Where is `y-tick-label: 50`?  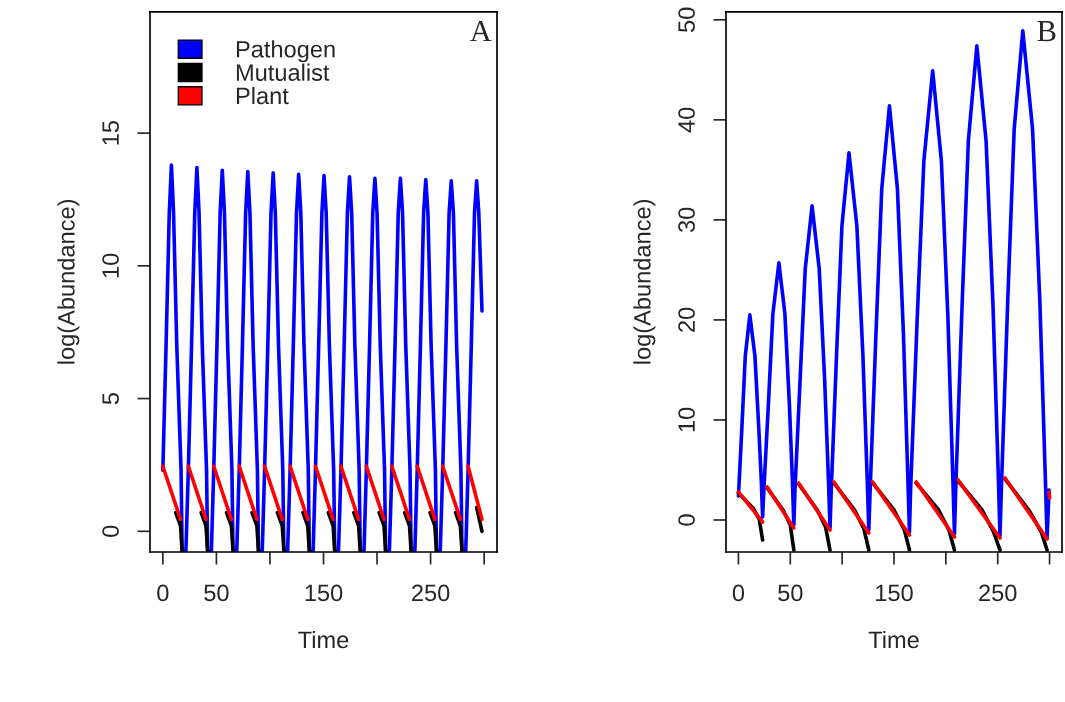
y-tick-label: 50 is located at coordinates (686, 19).